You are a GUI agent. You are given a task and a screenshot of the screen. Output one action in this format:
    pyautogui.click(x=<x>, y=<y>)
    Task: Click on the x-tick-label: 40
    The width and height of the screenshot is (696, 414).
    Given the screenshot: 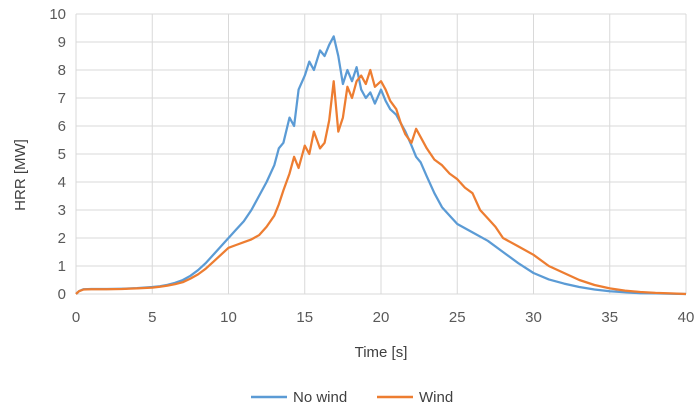 What is the action you would take?
    pyautogui.click(x=686, y=317)
    